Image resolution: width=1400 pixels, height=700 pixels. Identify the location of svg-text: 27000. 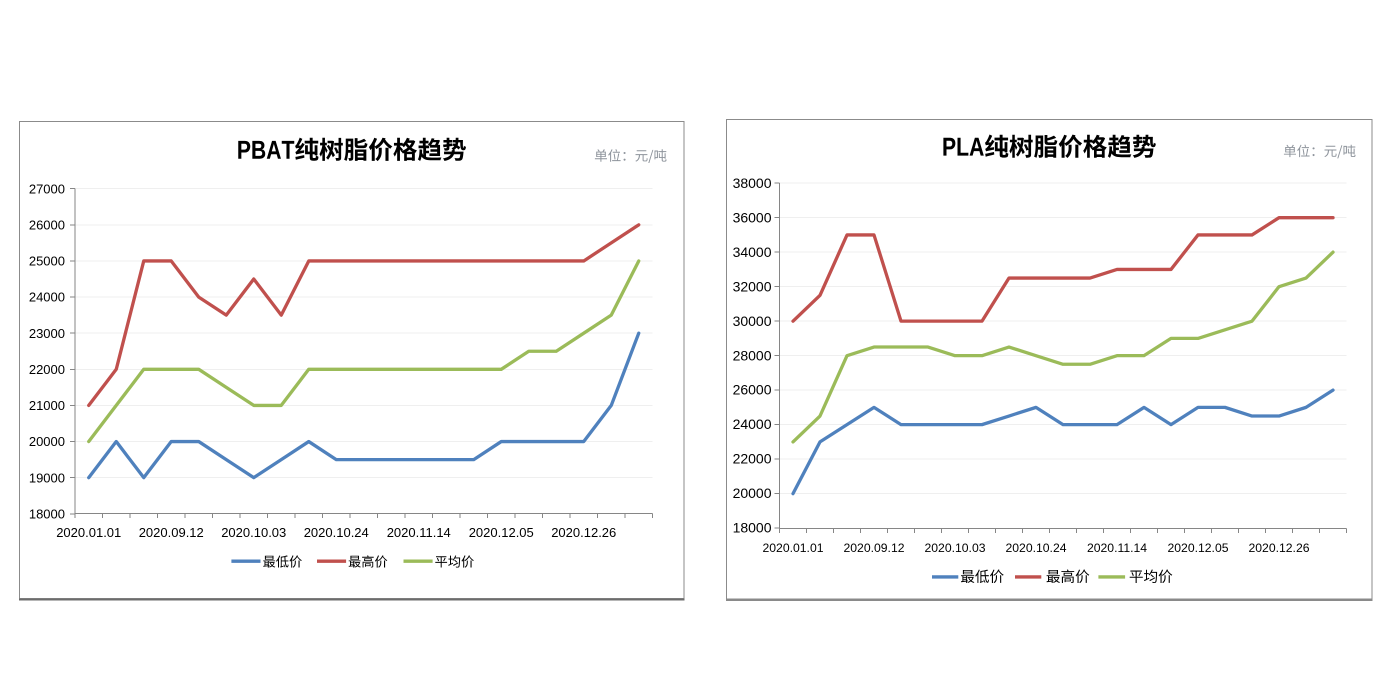
(47, 188).